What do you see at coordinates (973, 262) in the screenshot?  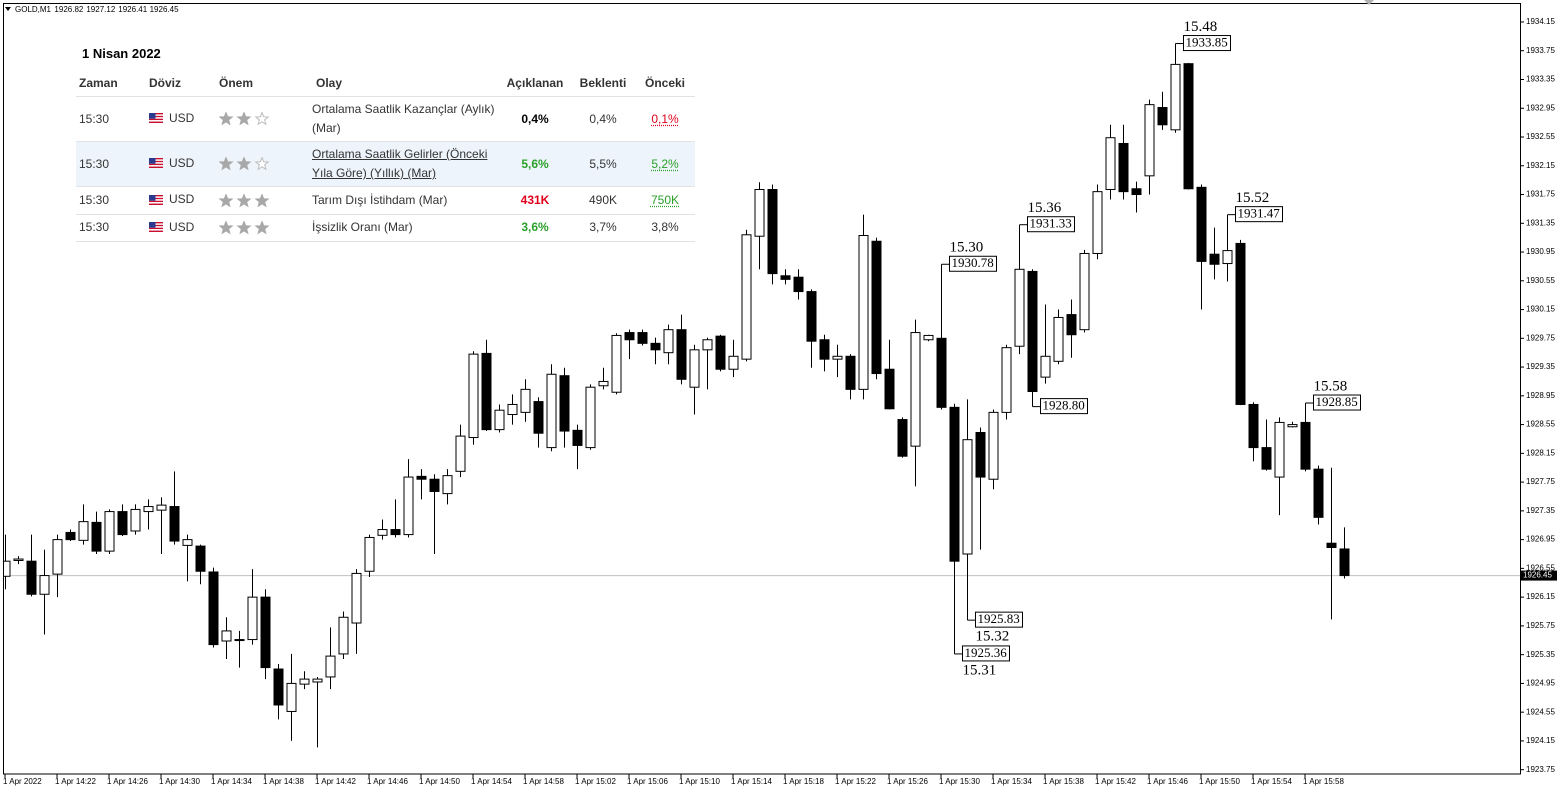 I see `annotation-price: 1930.78` at bounding box center [973, 262].